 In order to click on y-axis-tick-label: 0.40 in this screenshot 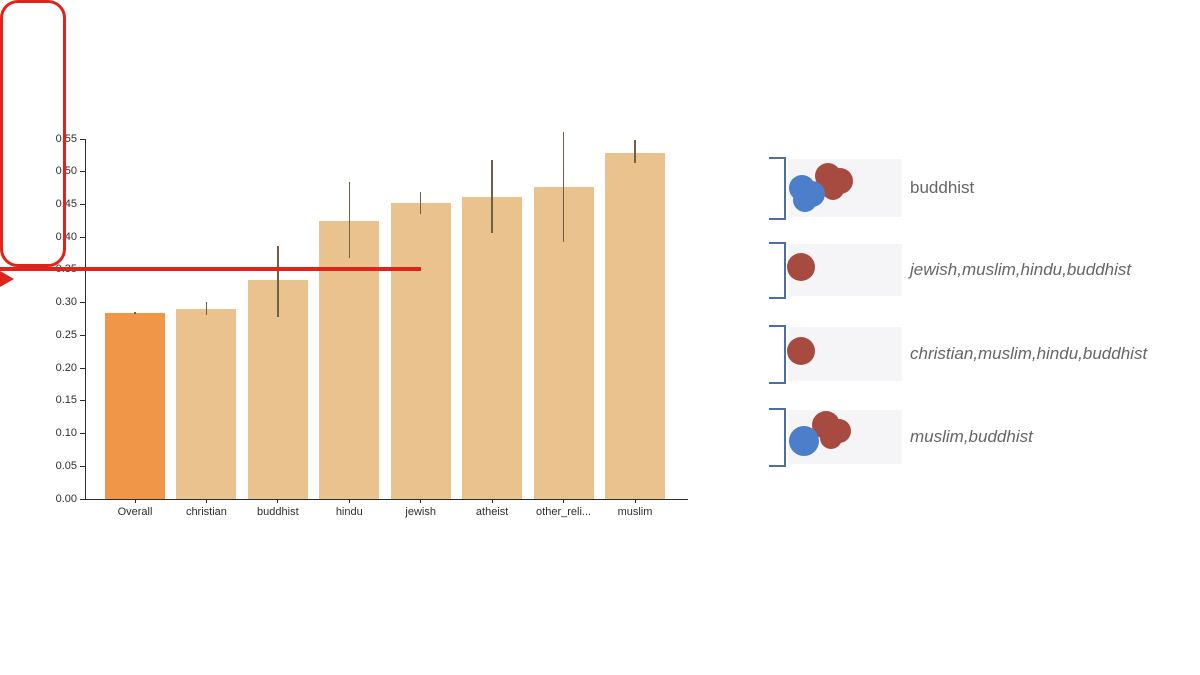, I will do `click(66, 236)`.